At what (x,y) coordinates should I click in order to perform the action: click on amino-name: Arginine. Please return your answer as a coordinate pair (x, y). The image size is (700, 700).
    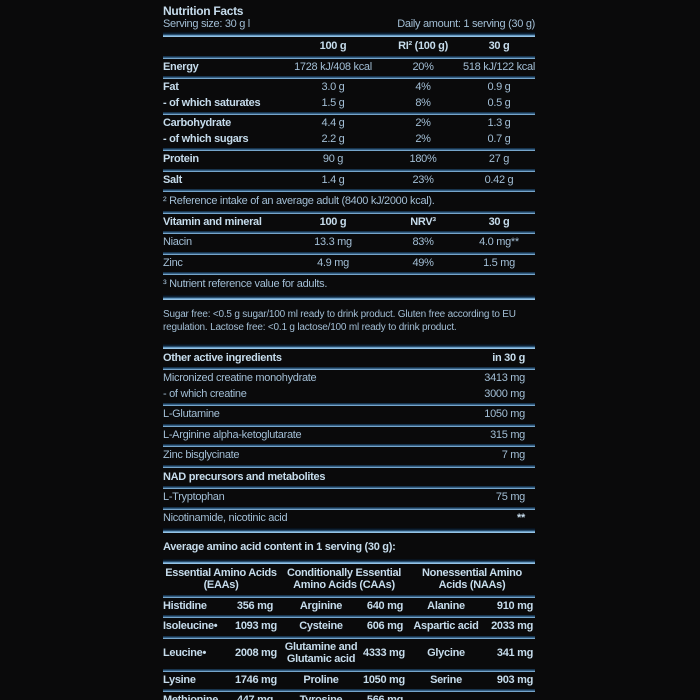
    Looking at the image, I should click on (321, 605).